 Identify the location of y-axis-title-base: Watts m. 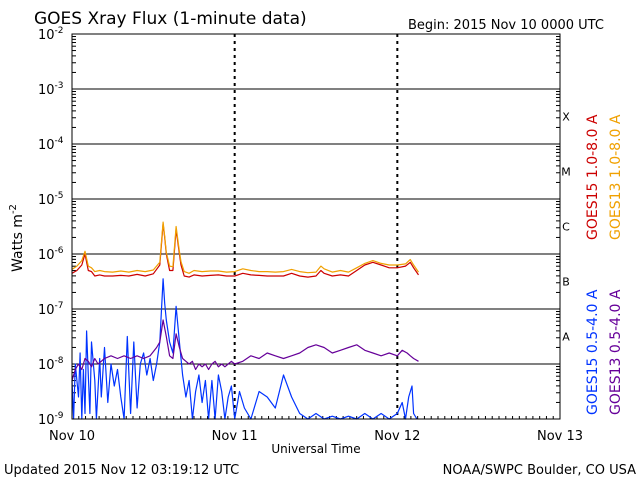
(18, 243).